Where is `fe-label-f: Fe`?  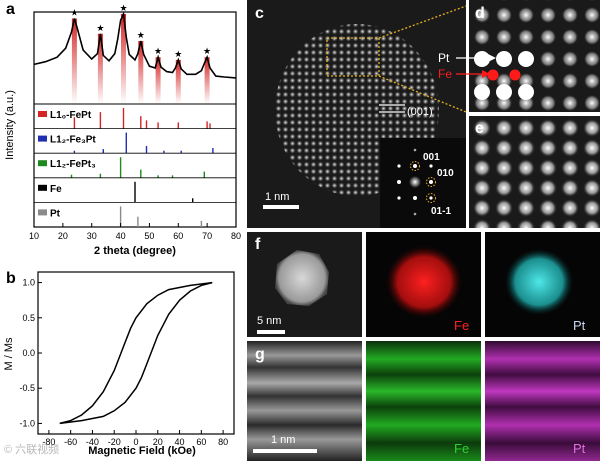 fe-label-f: Fe is located at coordinates (461, 325).